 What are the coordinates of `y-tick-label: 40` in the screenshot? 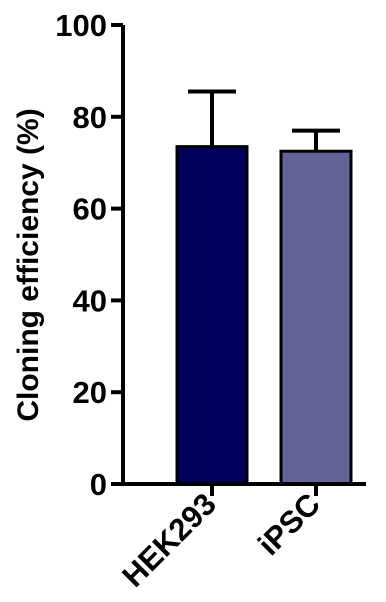 It's located at (90, 300).